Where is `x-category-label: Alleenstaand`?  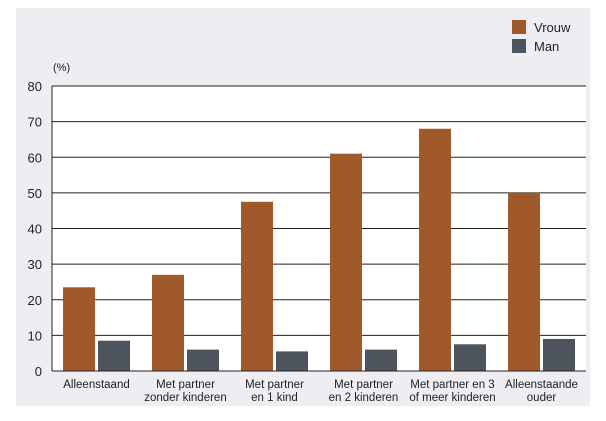 x-category-label: Alleenstaand is located at coordinates (96, 385).